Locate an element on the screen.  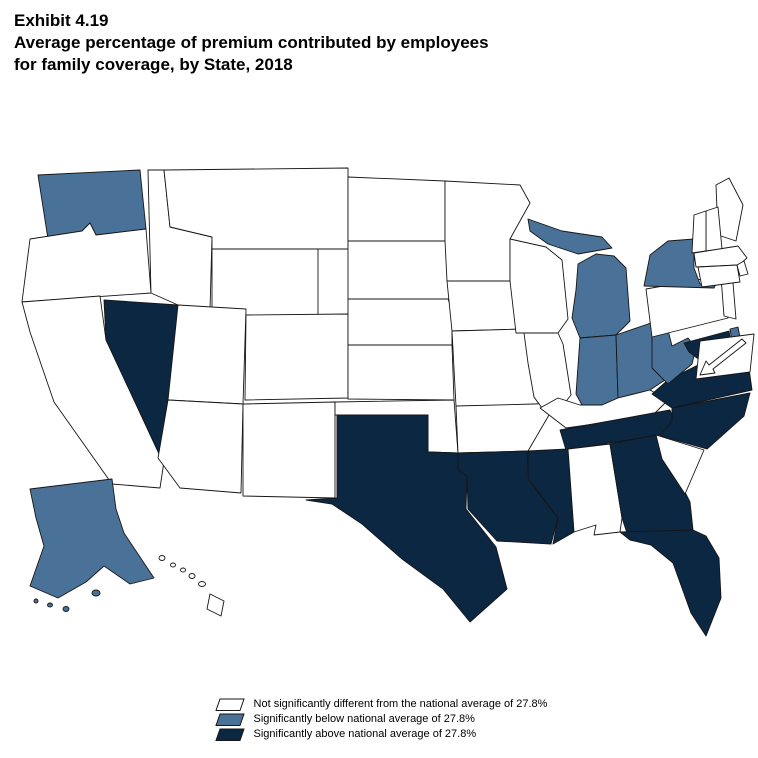
state-ak is located at coordinates (92, 538).